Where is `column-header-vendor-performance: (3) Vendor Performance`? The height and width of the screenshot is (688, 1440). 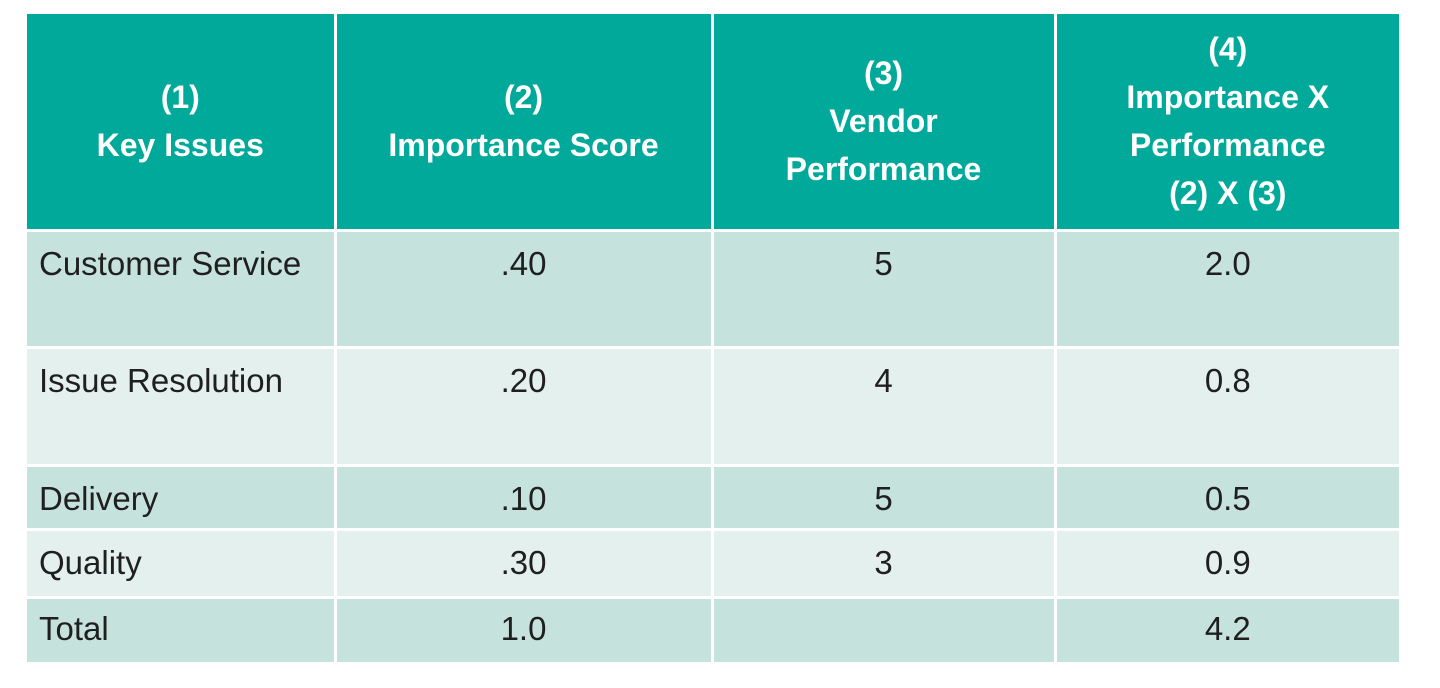 column-header-vendor-performance: (3) Vendor Performance is located at coordinates (884, 123).